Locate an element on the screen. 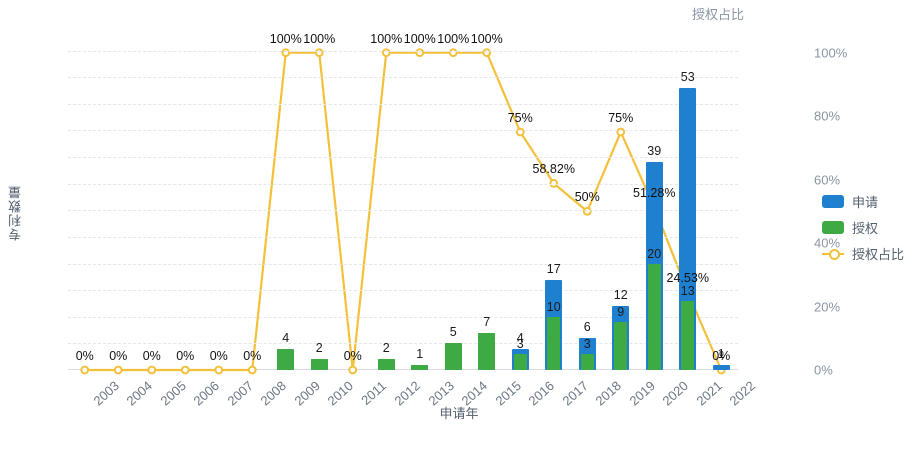 This screenshot has height=460, width=918. y-axis-title-right: 授权占比 is located at coordinates (718, 14).